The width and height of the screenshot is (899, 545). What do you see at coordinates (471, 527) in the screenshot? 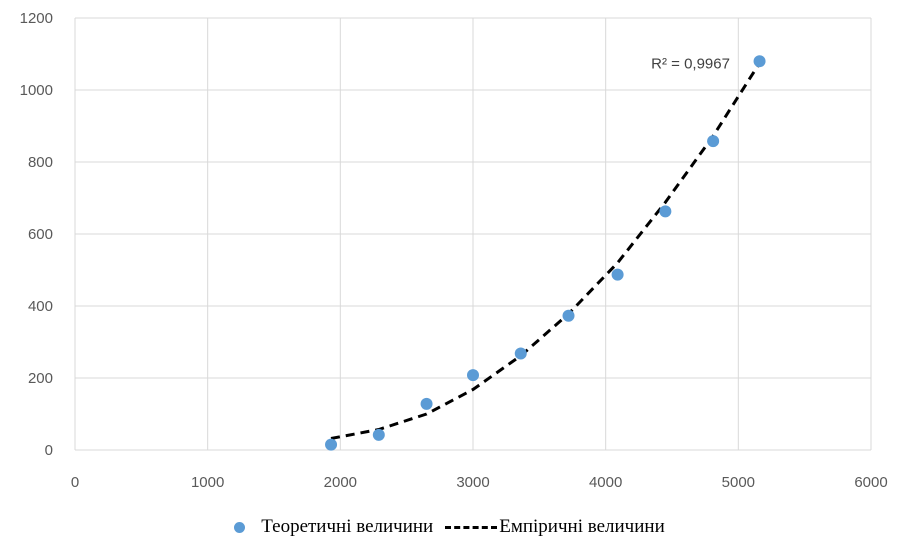
I see `legend-marker-dashed-line` at bounding box center [471, 527].